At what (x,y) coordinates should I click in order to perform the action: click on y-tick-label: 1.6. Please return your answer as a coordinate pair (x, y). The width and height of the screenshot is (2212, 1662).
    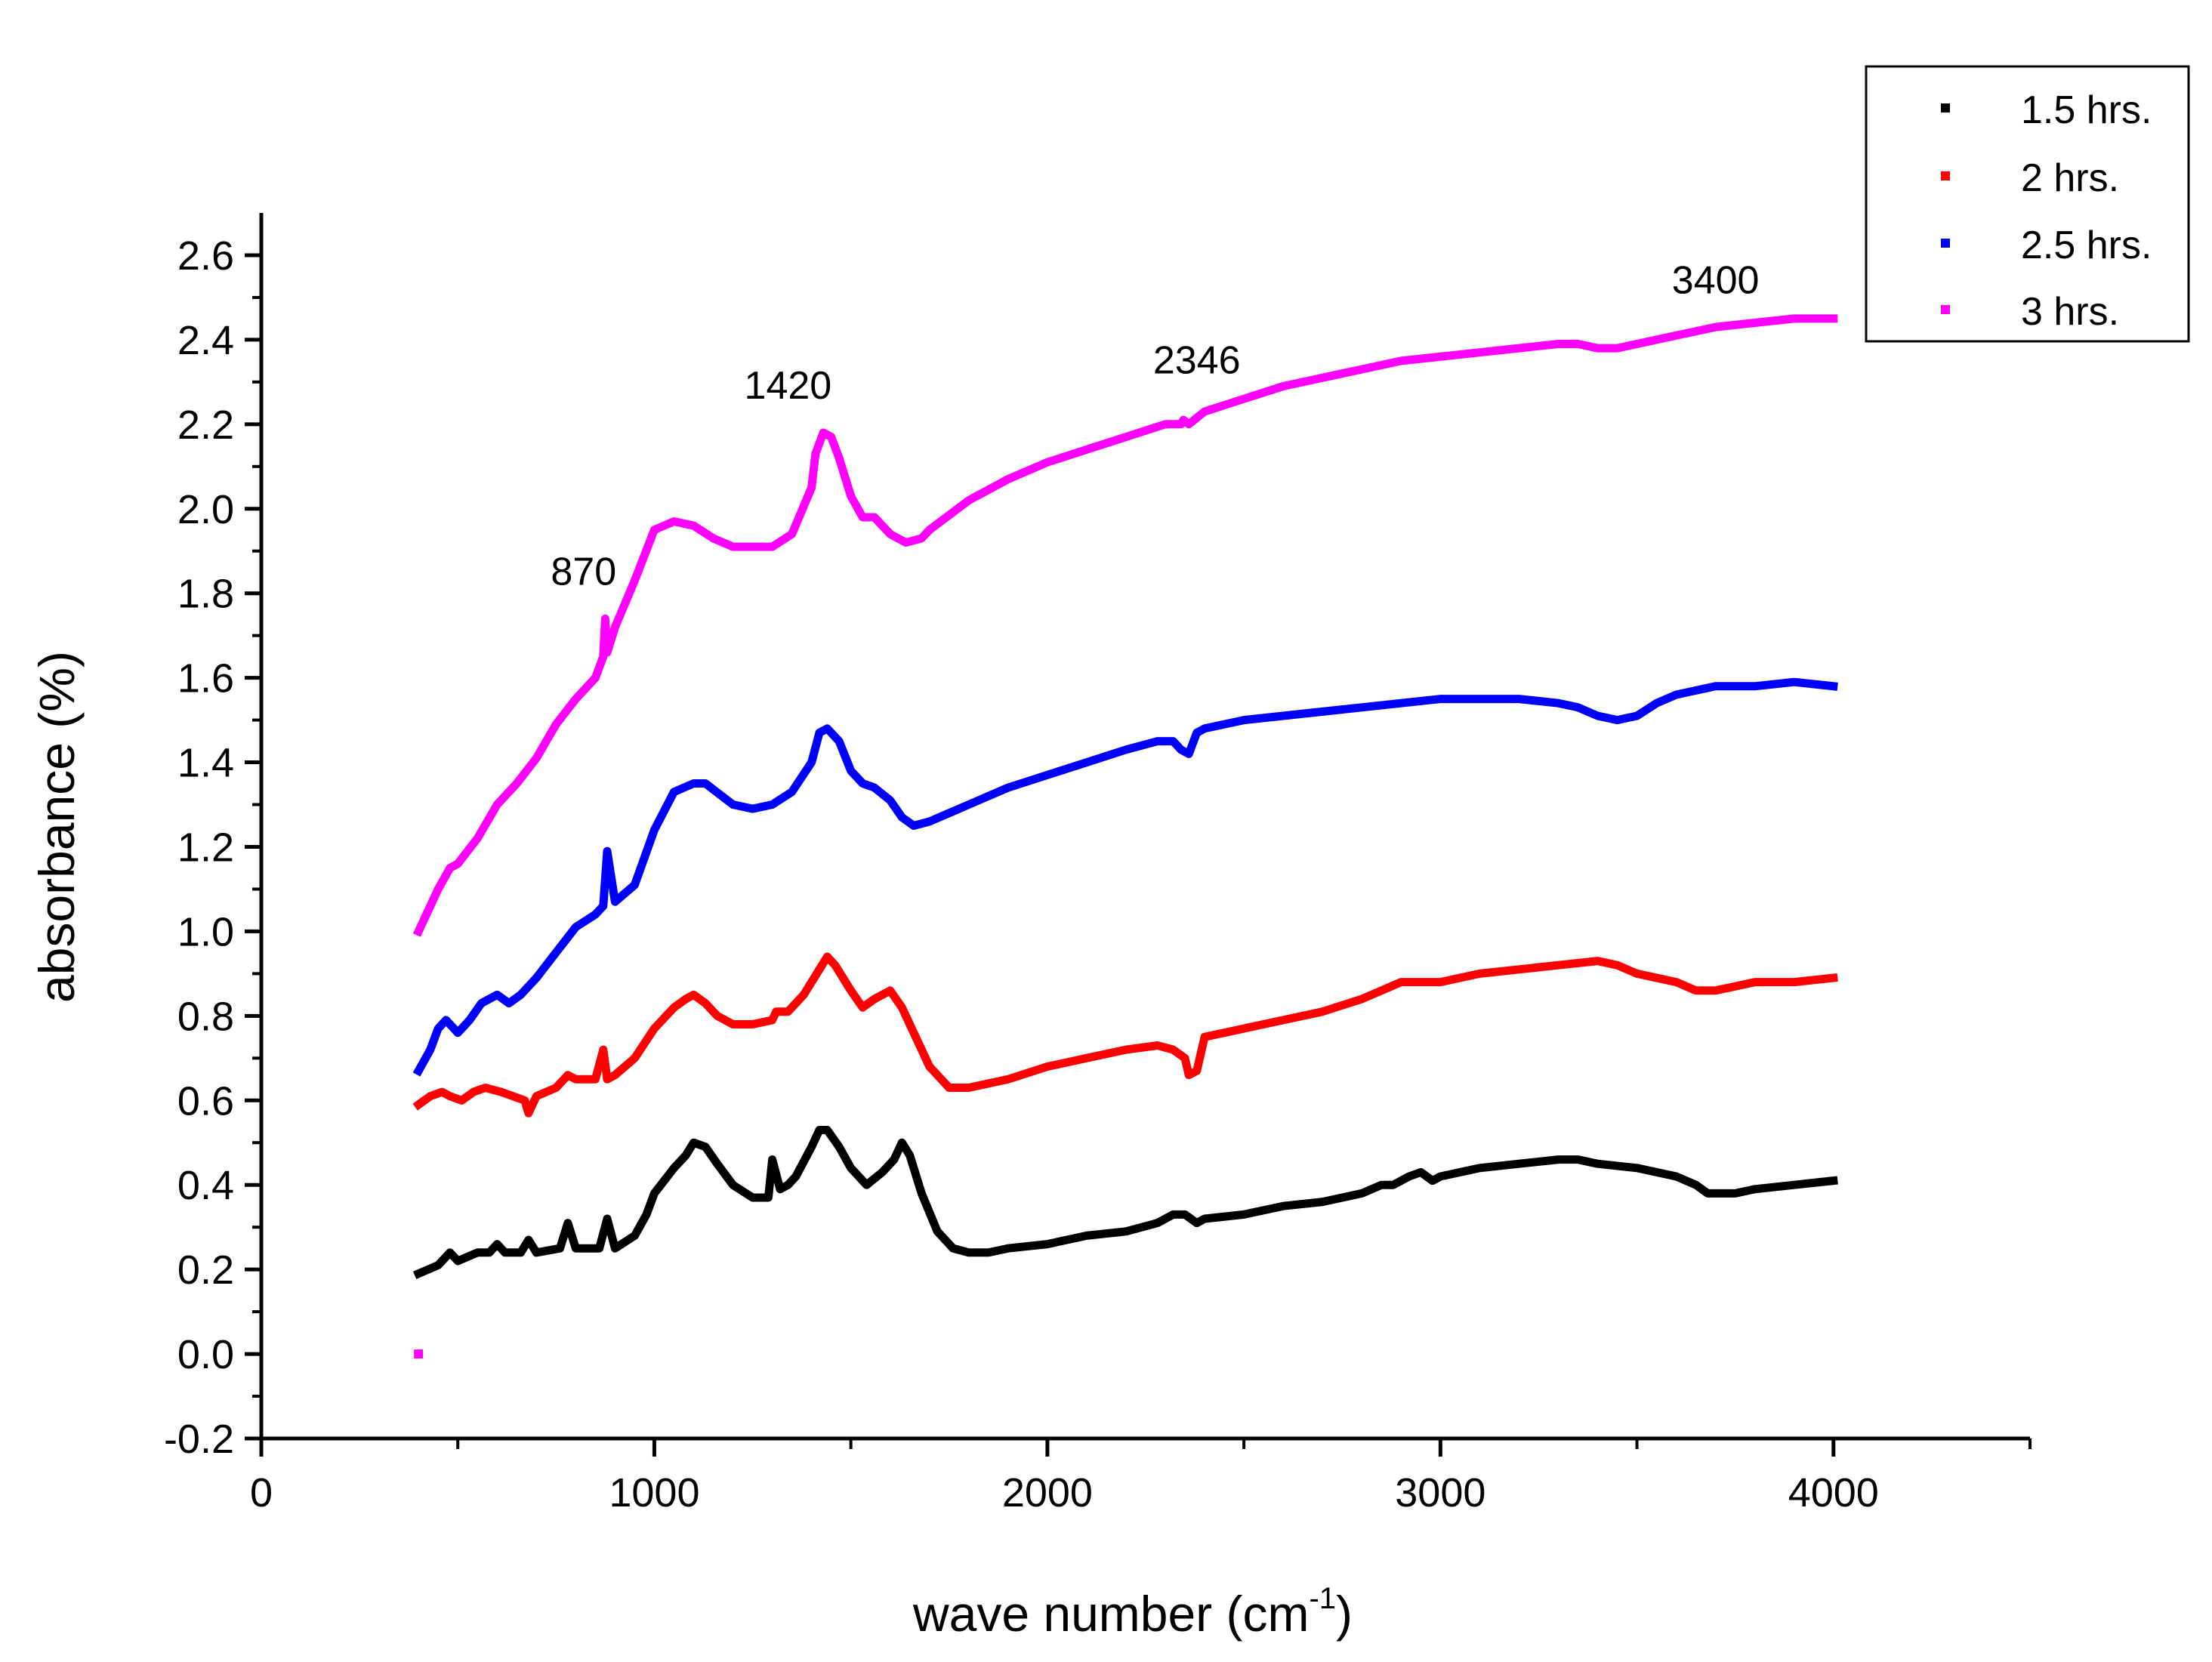
    Looking at the image, I should click on (205, 678).